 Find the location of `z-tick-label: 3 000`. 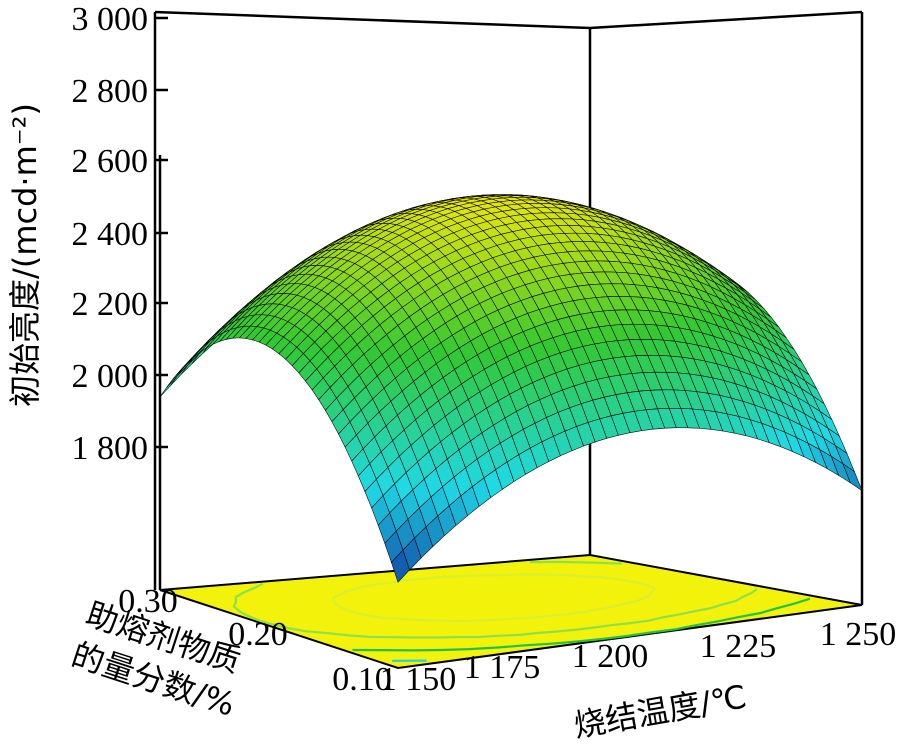

z-tick-label: 3 000 is located at coordinates (110, 19).